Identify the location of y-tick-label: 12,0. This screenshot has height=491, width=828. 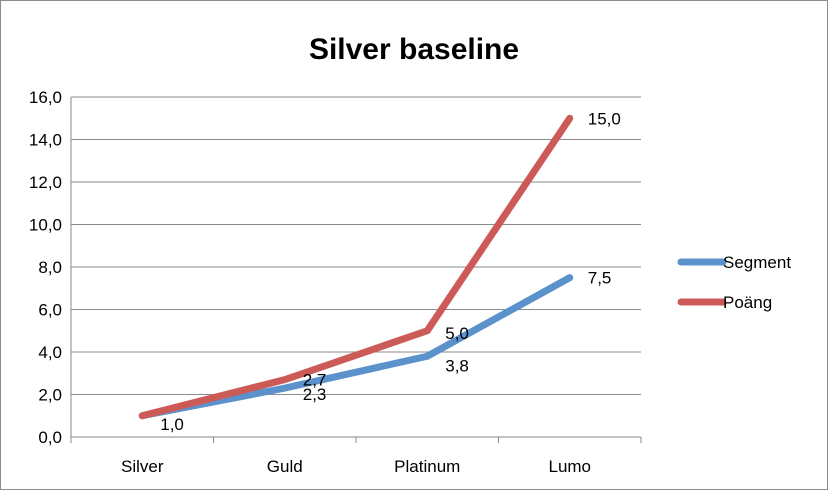
(45, 182).